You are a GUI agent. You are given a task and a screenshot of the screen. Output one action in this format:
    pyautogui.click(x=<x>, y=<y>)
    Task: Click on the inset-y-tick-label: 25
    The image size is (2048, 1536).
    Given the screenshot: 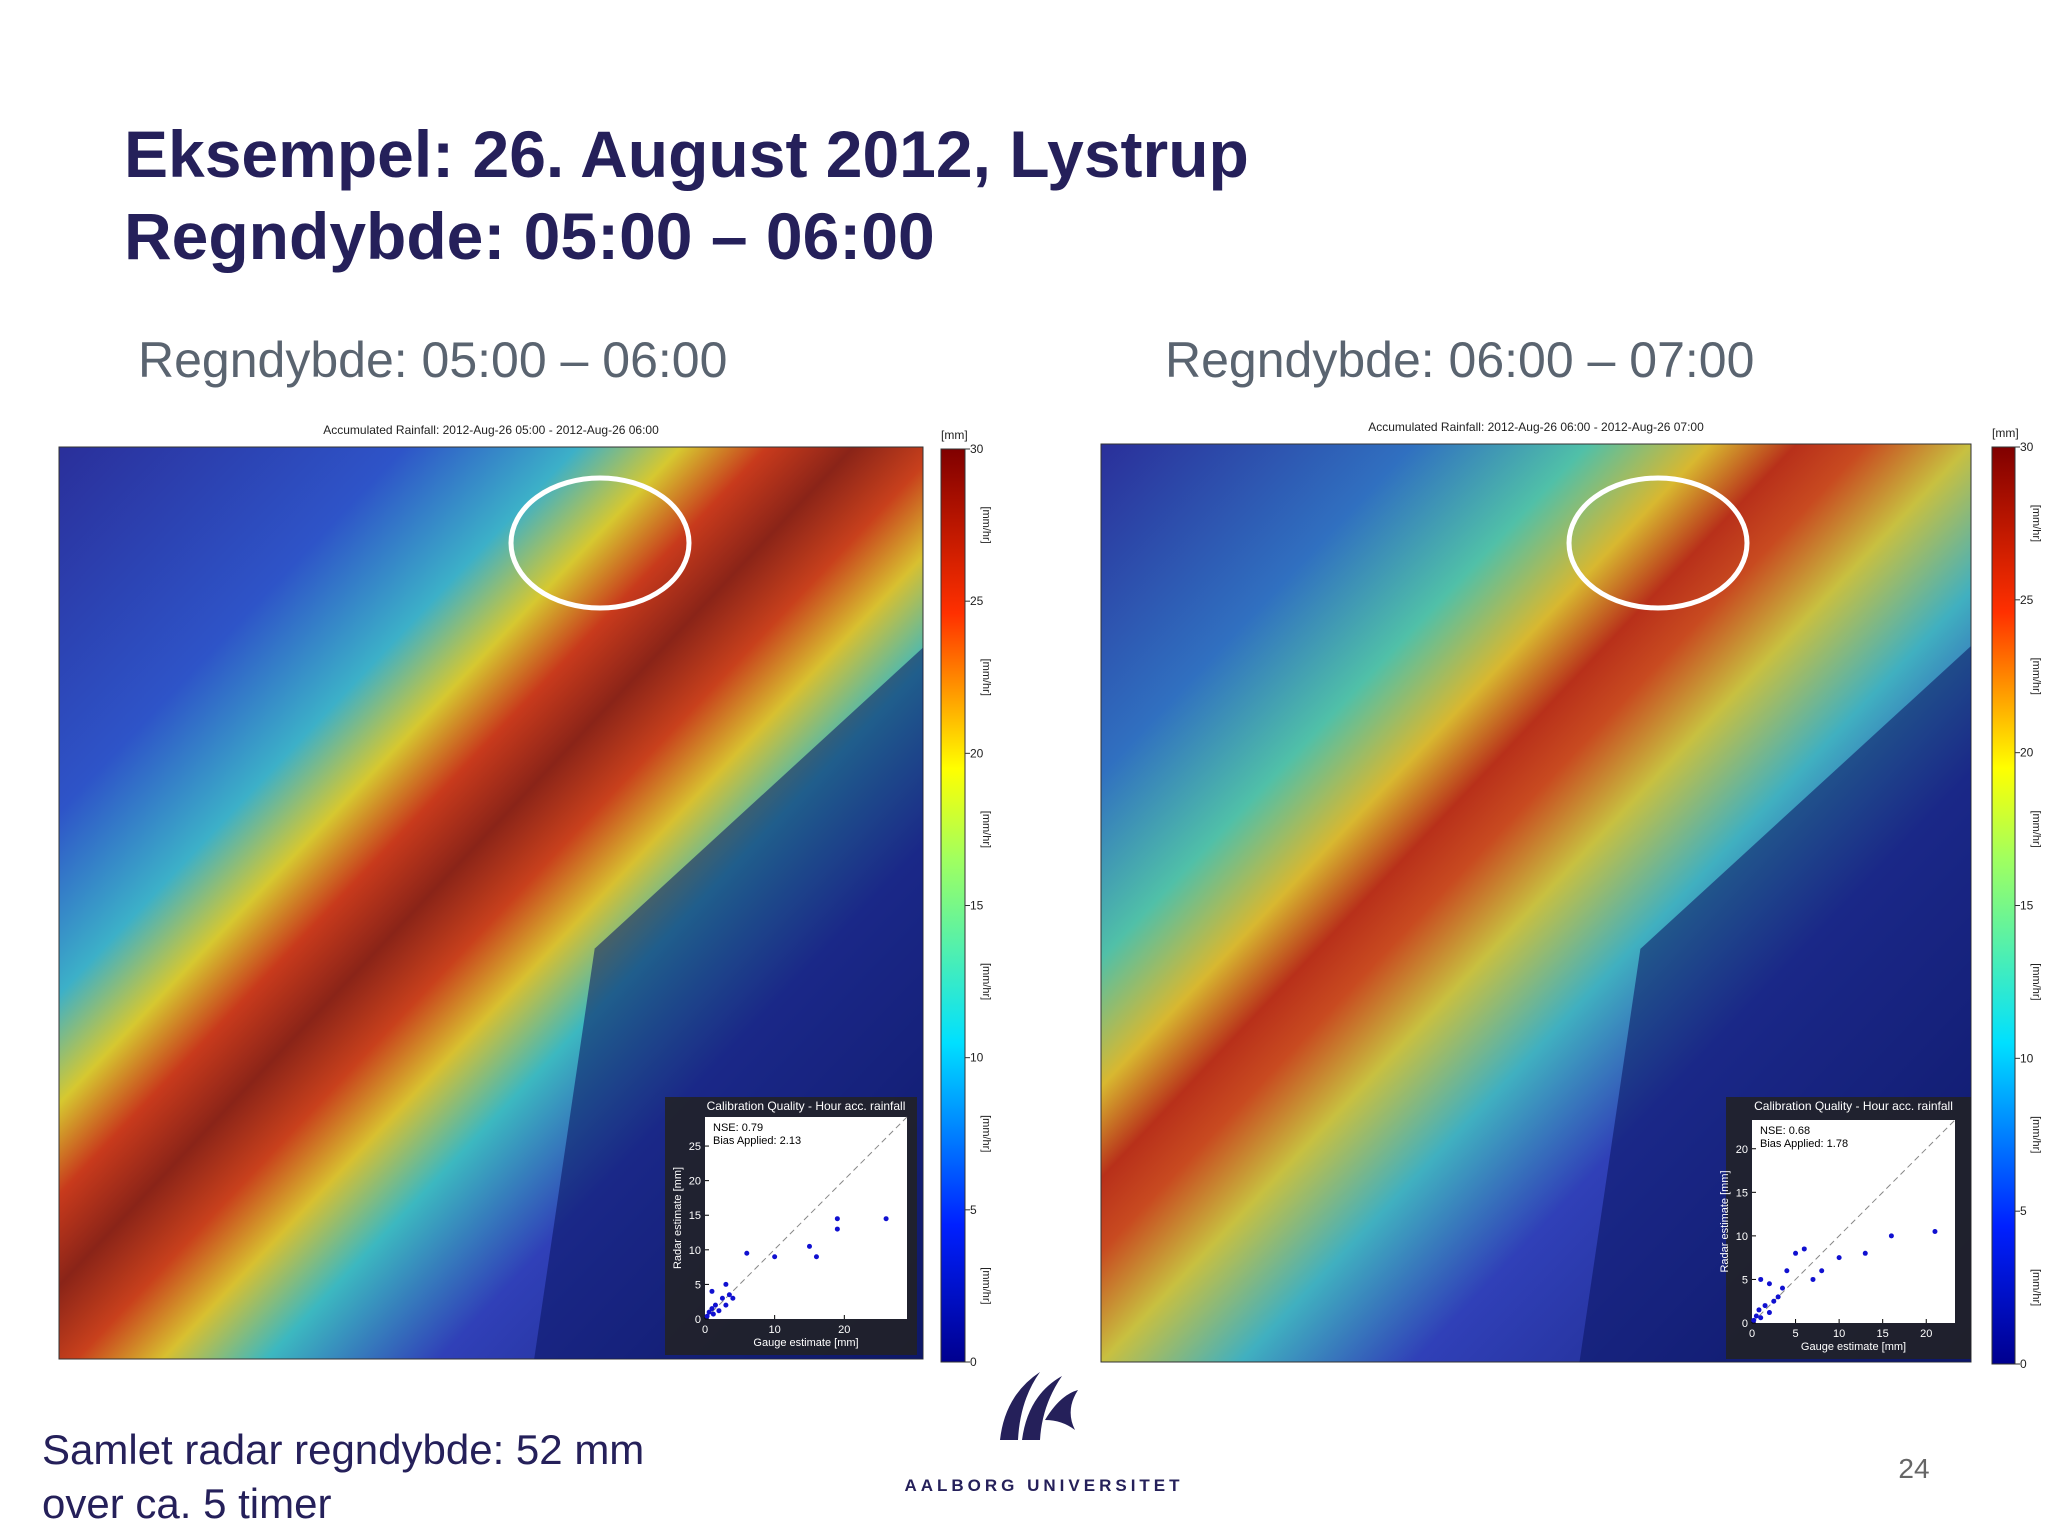 What is the action you would take?
    pyautogui.click(x=695, y=1147)
    